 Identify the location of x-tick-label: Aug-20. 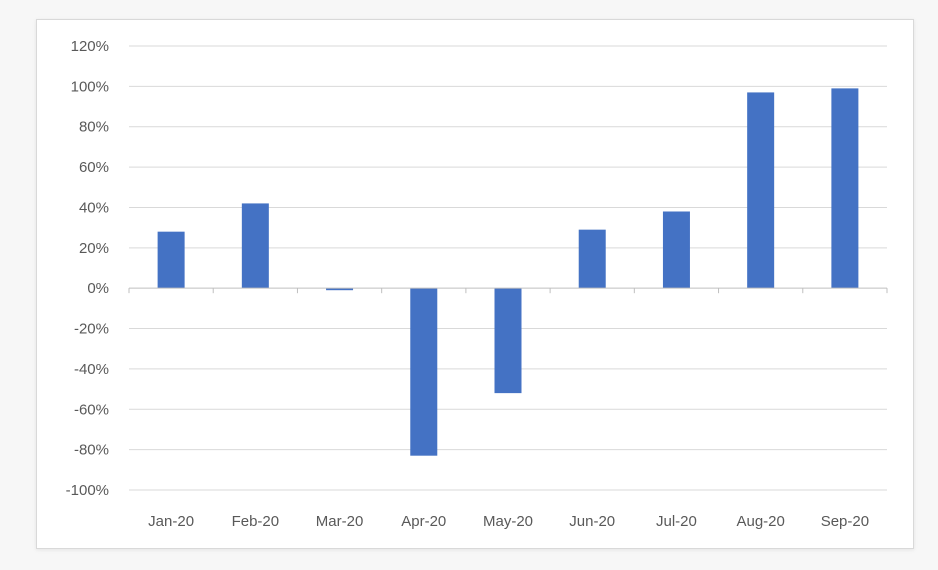
(760, 521).